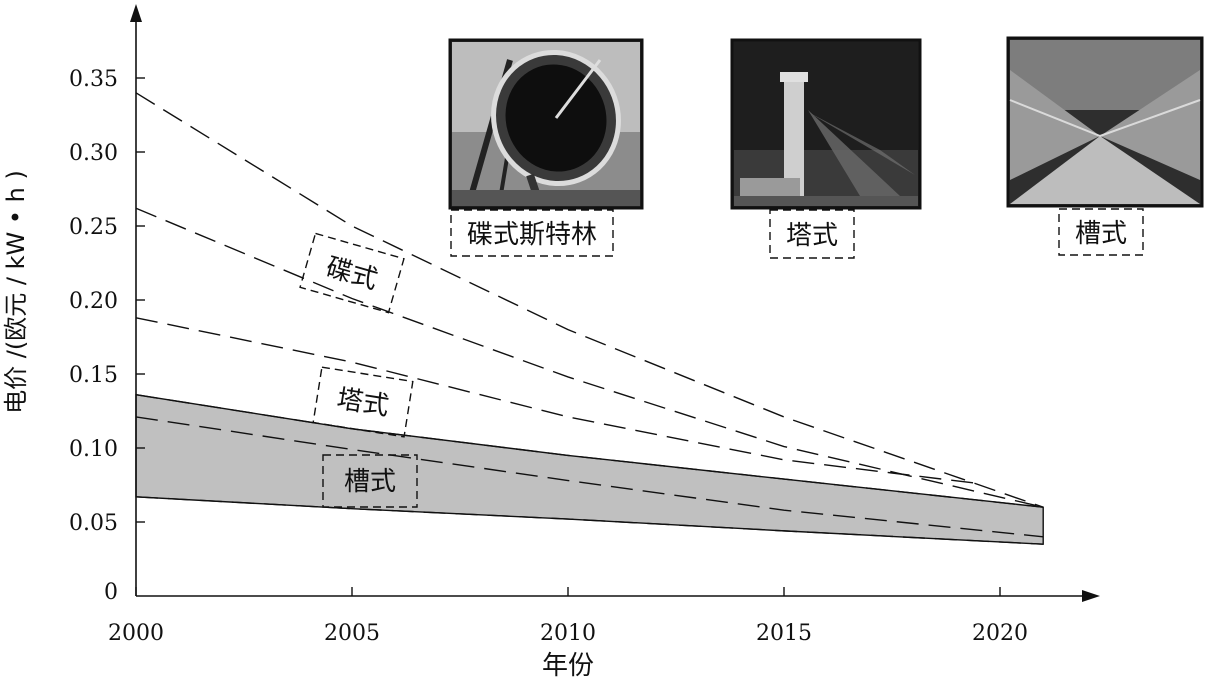 This screenshot has height=680, width=1205. What do you see at coordinates (568, 633) in the screenshot?
I see `x-tick-label: 2010` at bounding box center [568, 633].